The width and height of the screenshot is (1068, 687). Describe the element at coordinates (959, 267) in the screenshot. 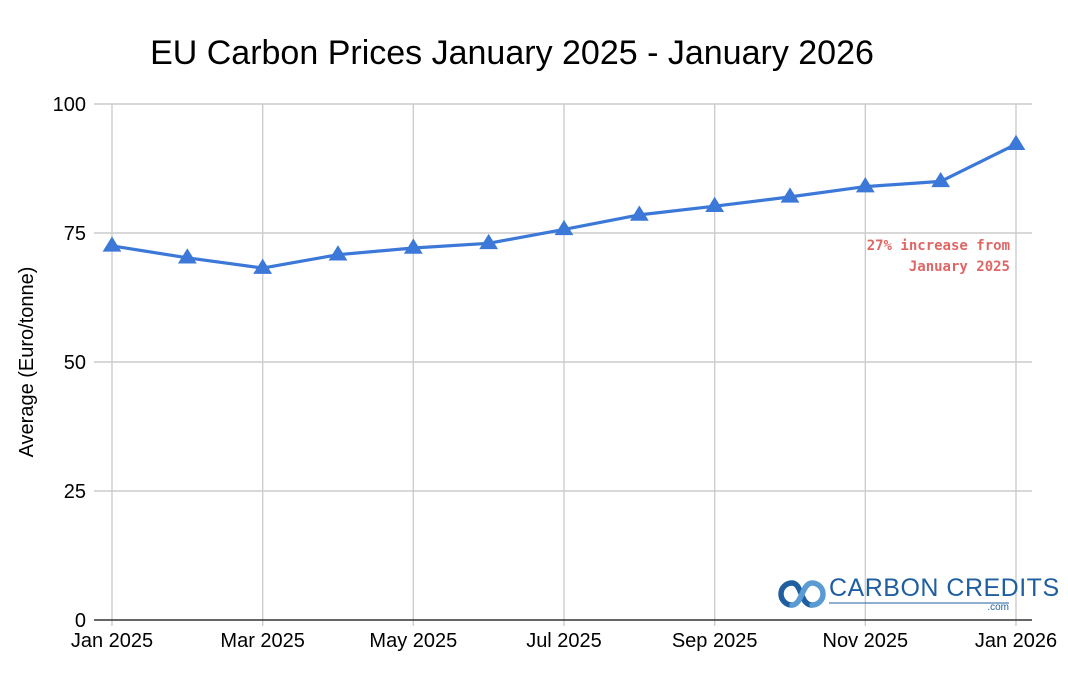

I see `annotation-line-2: January 2025` at that location.